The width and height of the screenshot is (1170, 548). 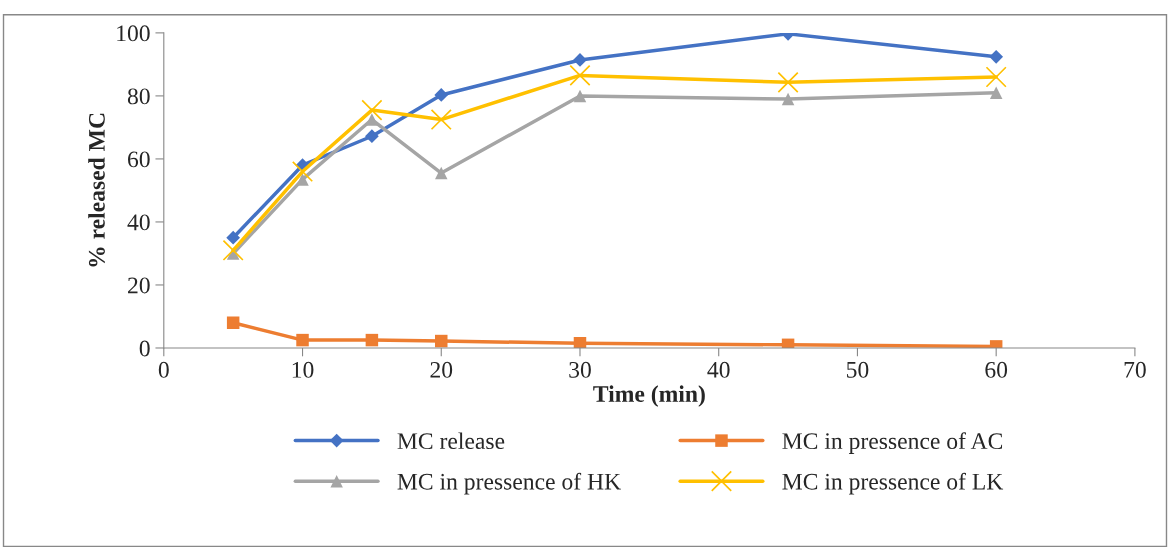 What do you see at coordinates (718, 369) in the screenshot?
I see `x-tick-label: 40` at bounding box center [718, 369].